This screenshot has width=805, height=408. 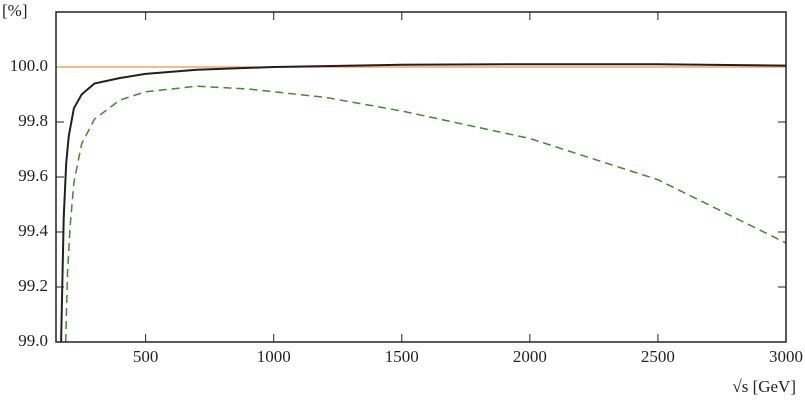 What do you see at coordinates (33, 120) in the screenshot?
I see `y-tick-label: 99.8` at bounding box center [33, 120].